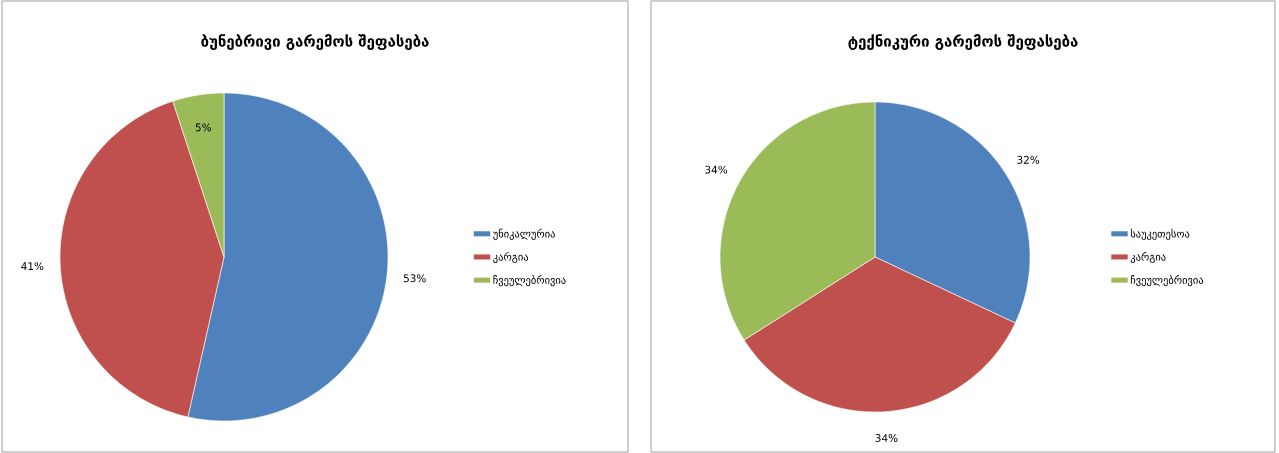 This screenshot has height=453, width=1279. I want to click on data-label: 41%, so click(32, 266).